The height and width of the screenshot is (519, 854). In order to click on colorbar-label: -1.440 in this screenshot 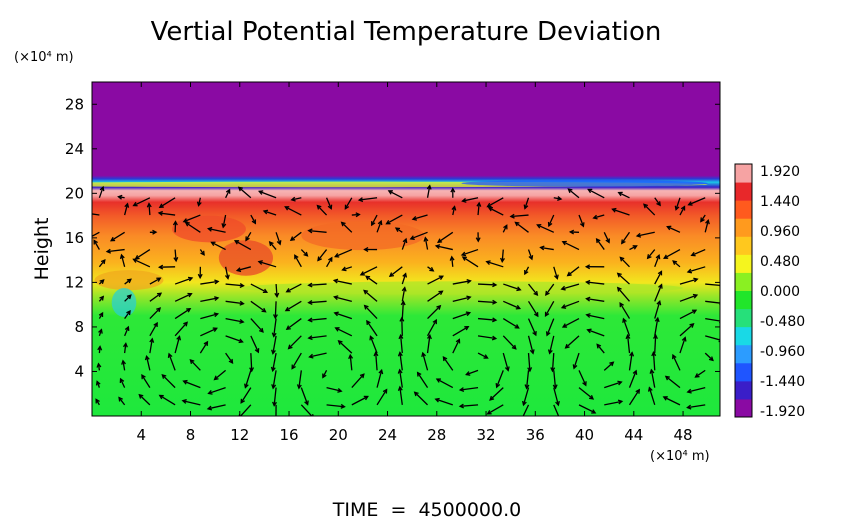, I will do `click(782, 382)`.